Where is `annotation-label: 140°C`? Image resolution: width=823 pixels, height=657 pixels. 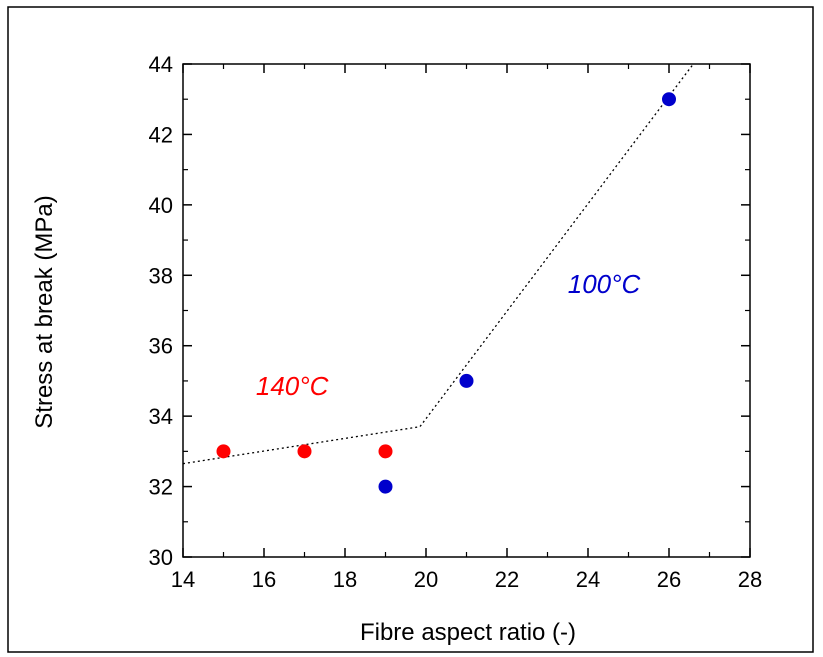 annotation-label: 140°C is located at coordinates (292, 386).